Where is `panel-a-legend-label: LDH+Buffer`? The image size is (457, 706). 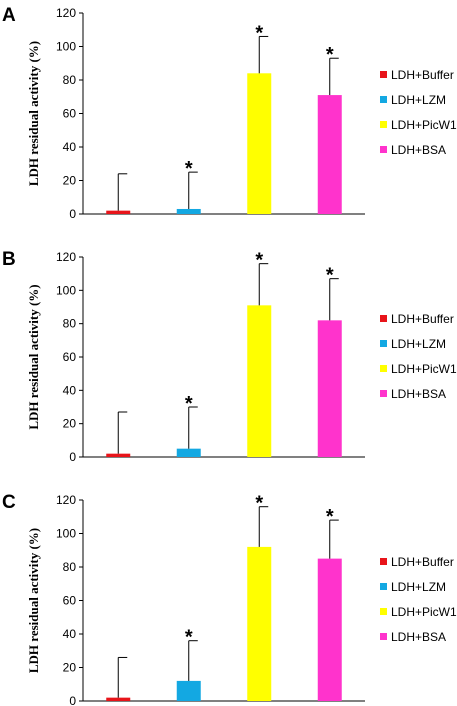
panel-a-legend-label: LDH+Buffer is located at coordinates (422, 75).